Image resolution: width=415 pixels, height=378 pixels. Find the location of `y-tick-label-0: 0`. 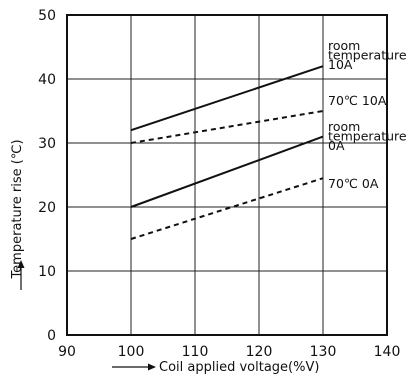

y-tick-label-0: 0 is located at coordinates (51, 336).